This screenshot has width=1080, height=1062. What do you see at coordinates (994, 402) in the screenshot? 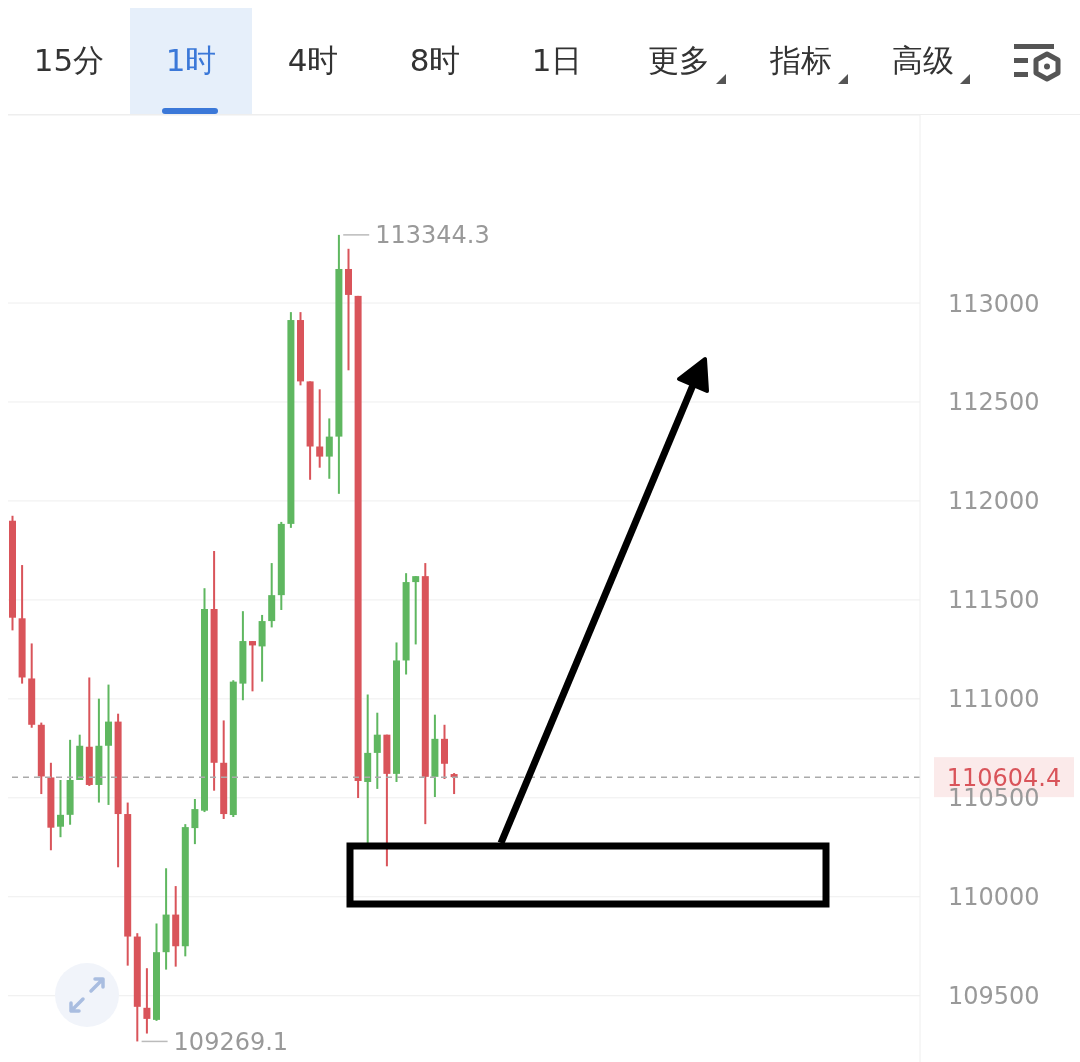
I see `y-tick-label: 112500` at bounding box center [994, 402].